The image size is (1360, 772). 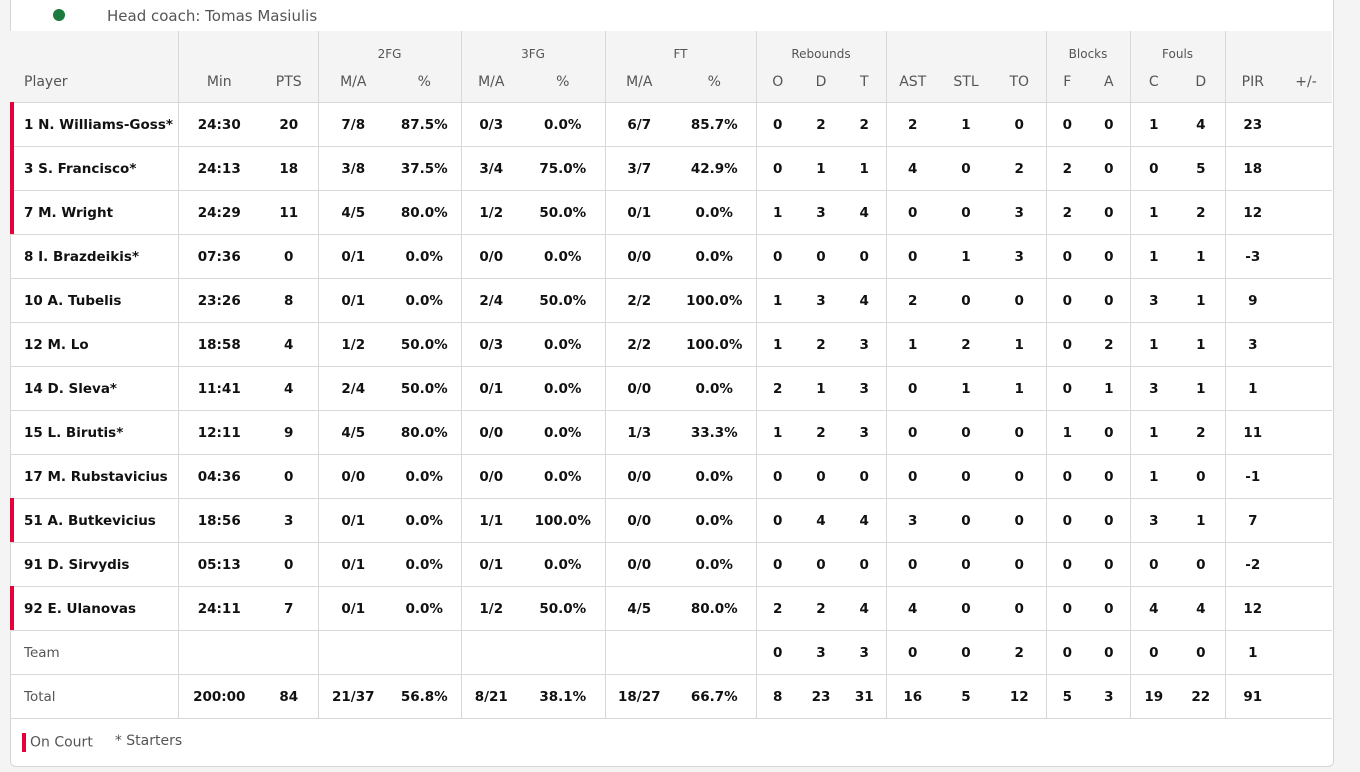 I want to click on col-stl: STL, so click(x=966, y=82).